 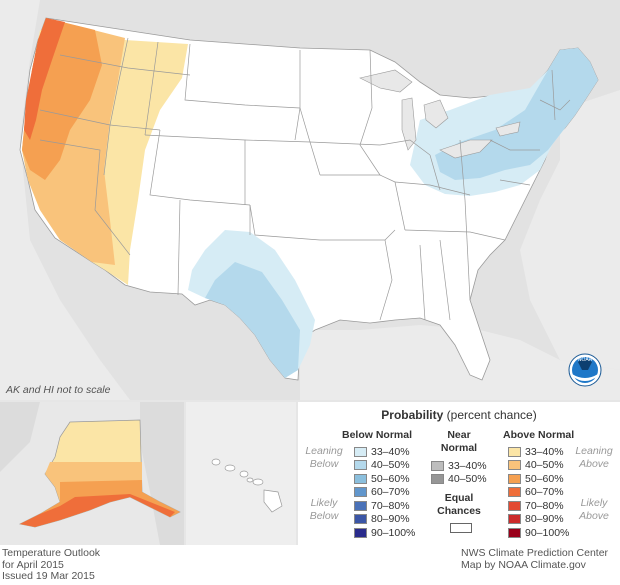 What do you see at coordinates (467, 465) in the screenshot?
I see `near-normal-range-label: 33–40%` at bounding box center [467, 465].